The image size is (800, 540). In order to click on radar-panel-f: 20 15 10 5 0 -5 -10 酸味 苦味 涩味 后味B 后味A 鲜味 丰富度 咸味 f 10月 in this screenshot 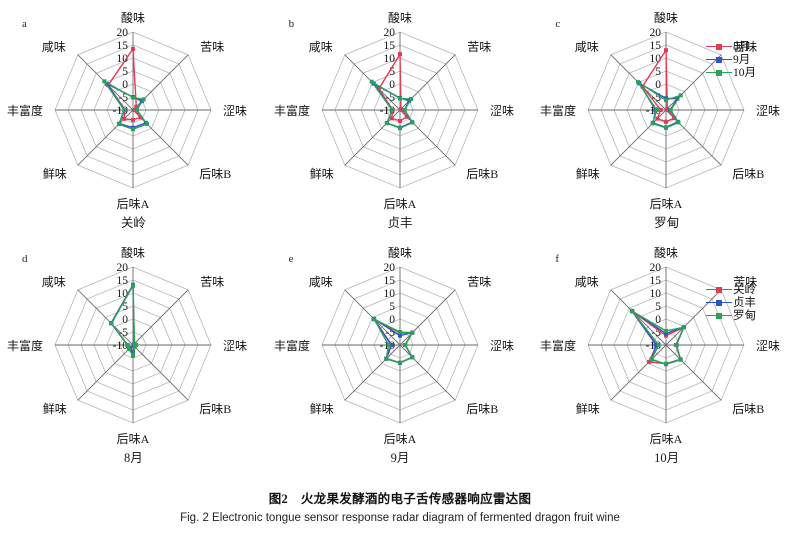, I will do `click(666, 352)`.